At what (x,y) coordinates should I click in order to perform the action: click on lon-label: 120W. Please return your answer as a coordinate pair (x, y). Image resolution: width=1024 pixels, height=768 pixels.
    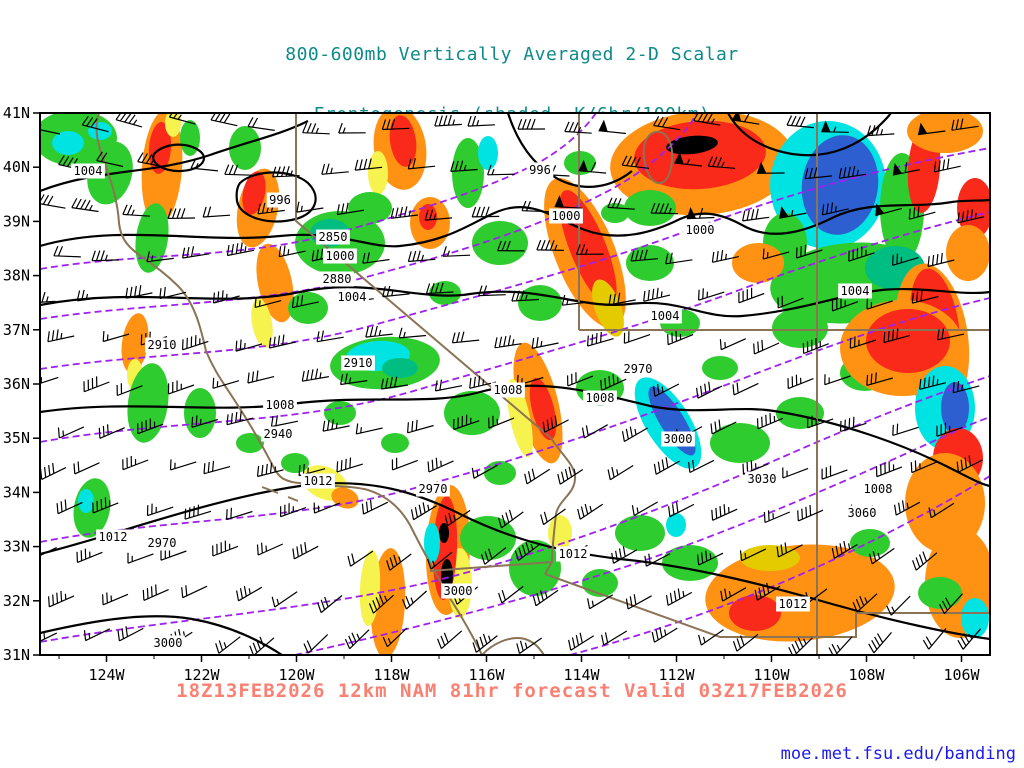
    Looking at the image, I should click on (296, 674).